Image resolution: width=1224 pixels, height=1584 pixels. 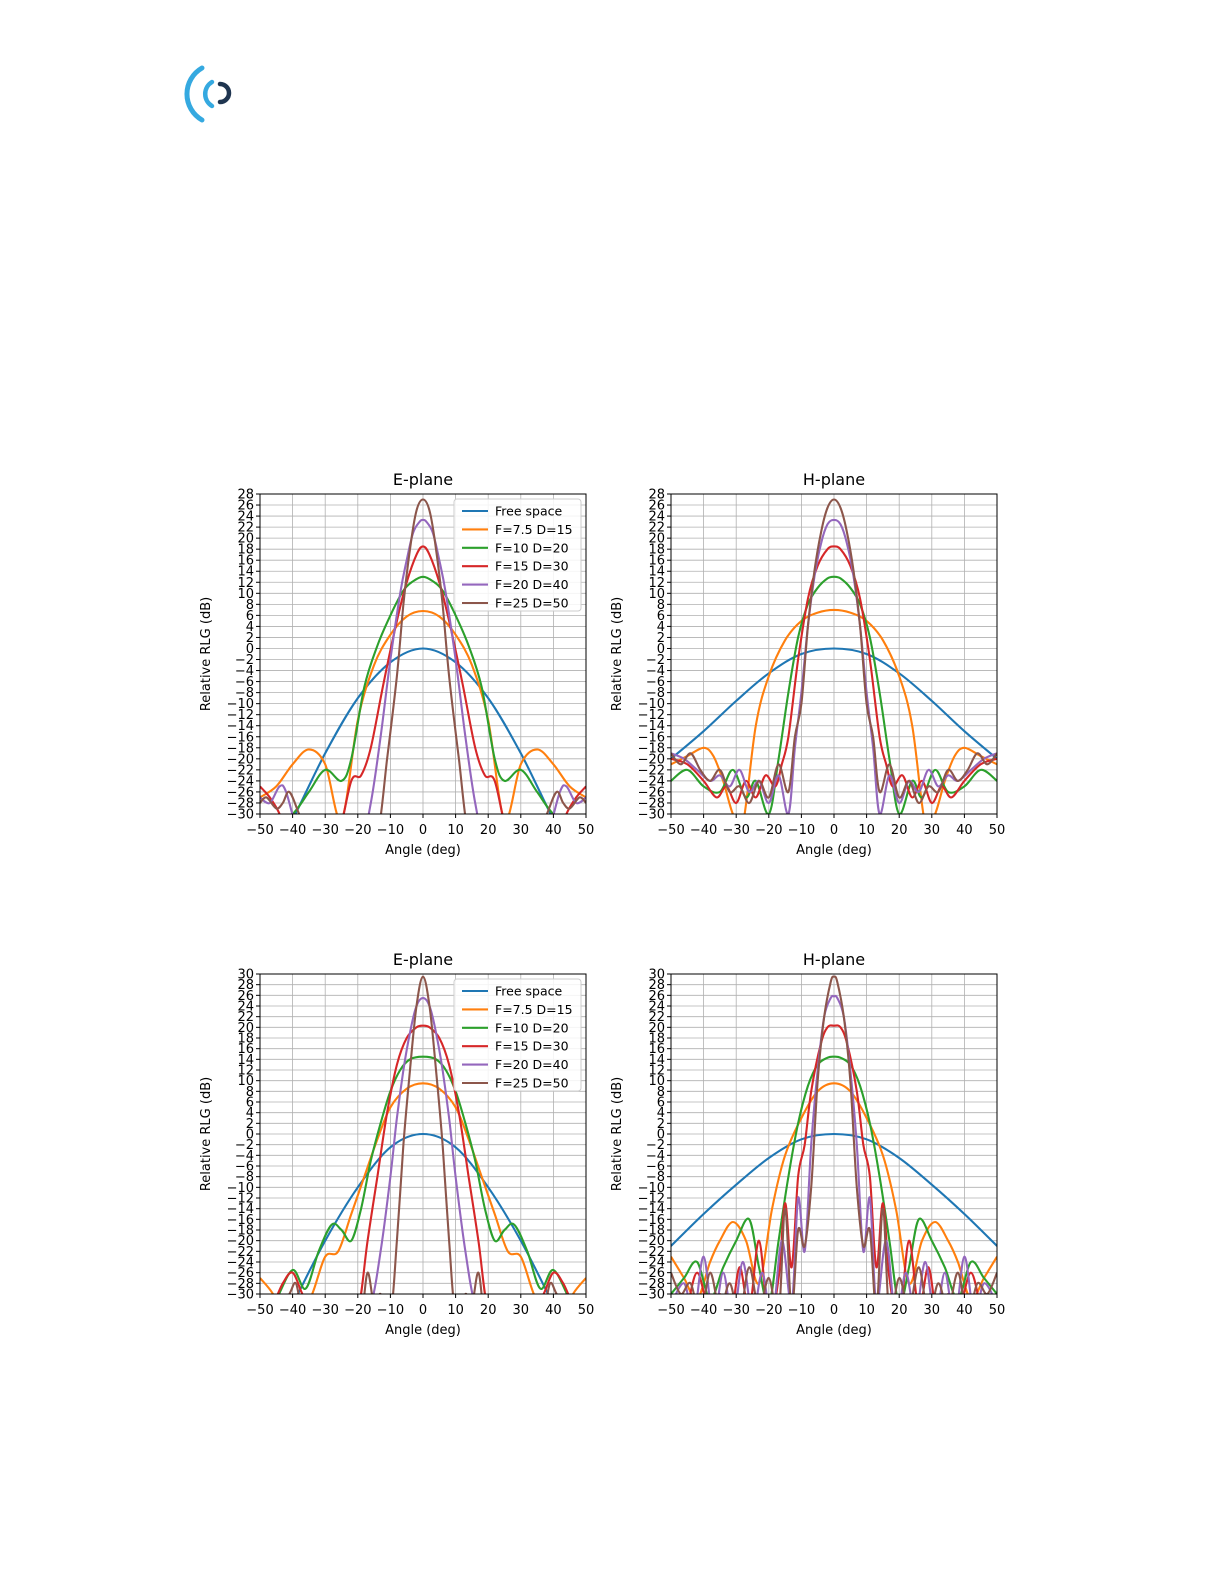 What do you see at coordinates (521, 1310) in the screenshot?
I see `x-tick-label: 30` at bounding box center [521, 1310].